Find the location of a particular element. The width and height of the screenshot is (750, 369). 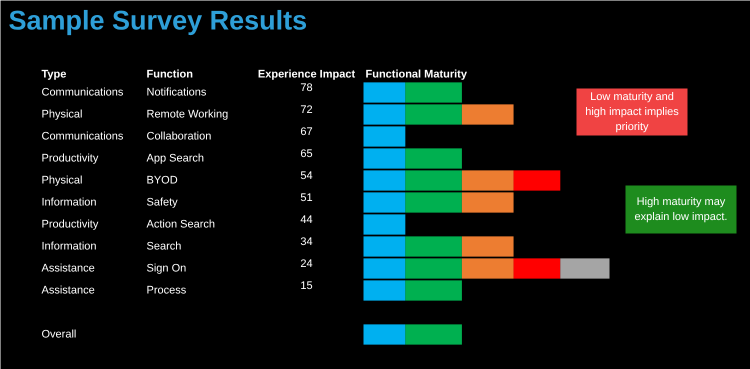

text: Experience Impact is located at coordinates (307, 74).